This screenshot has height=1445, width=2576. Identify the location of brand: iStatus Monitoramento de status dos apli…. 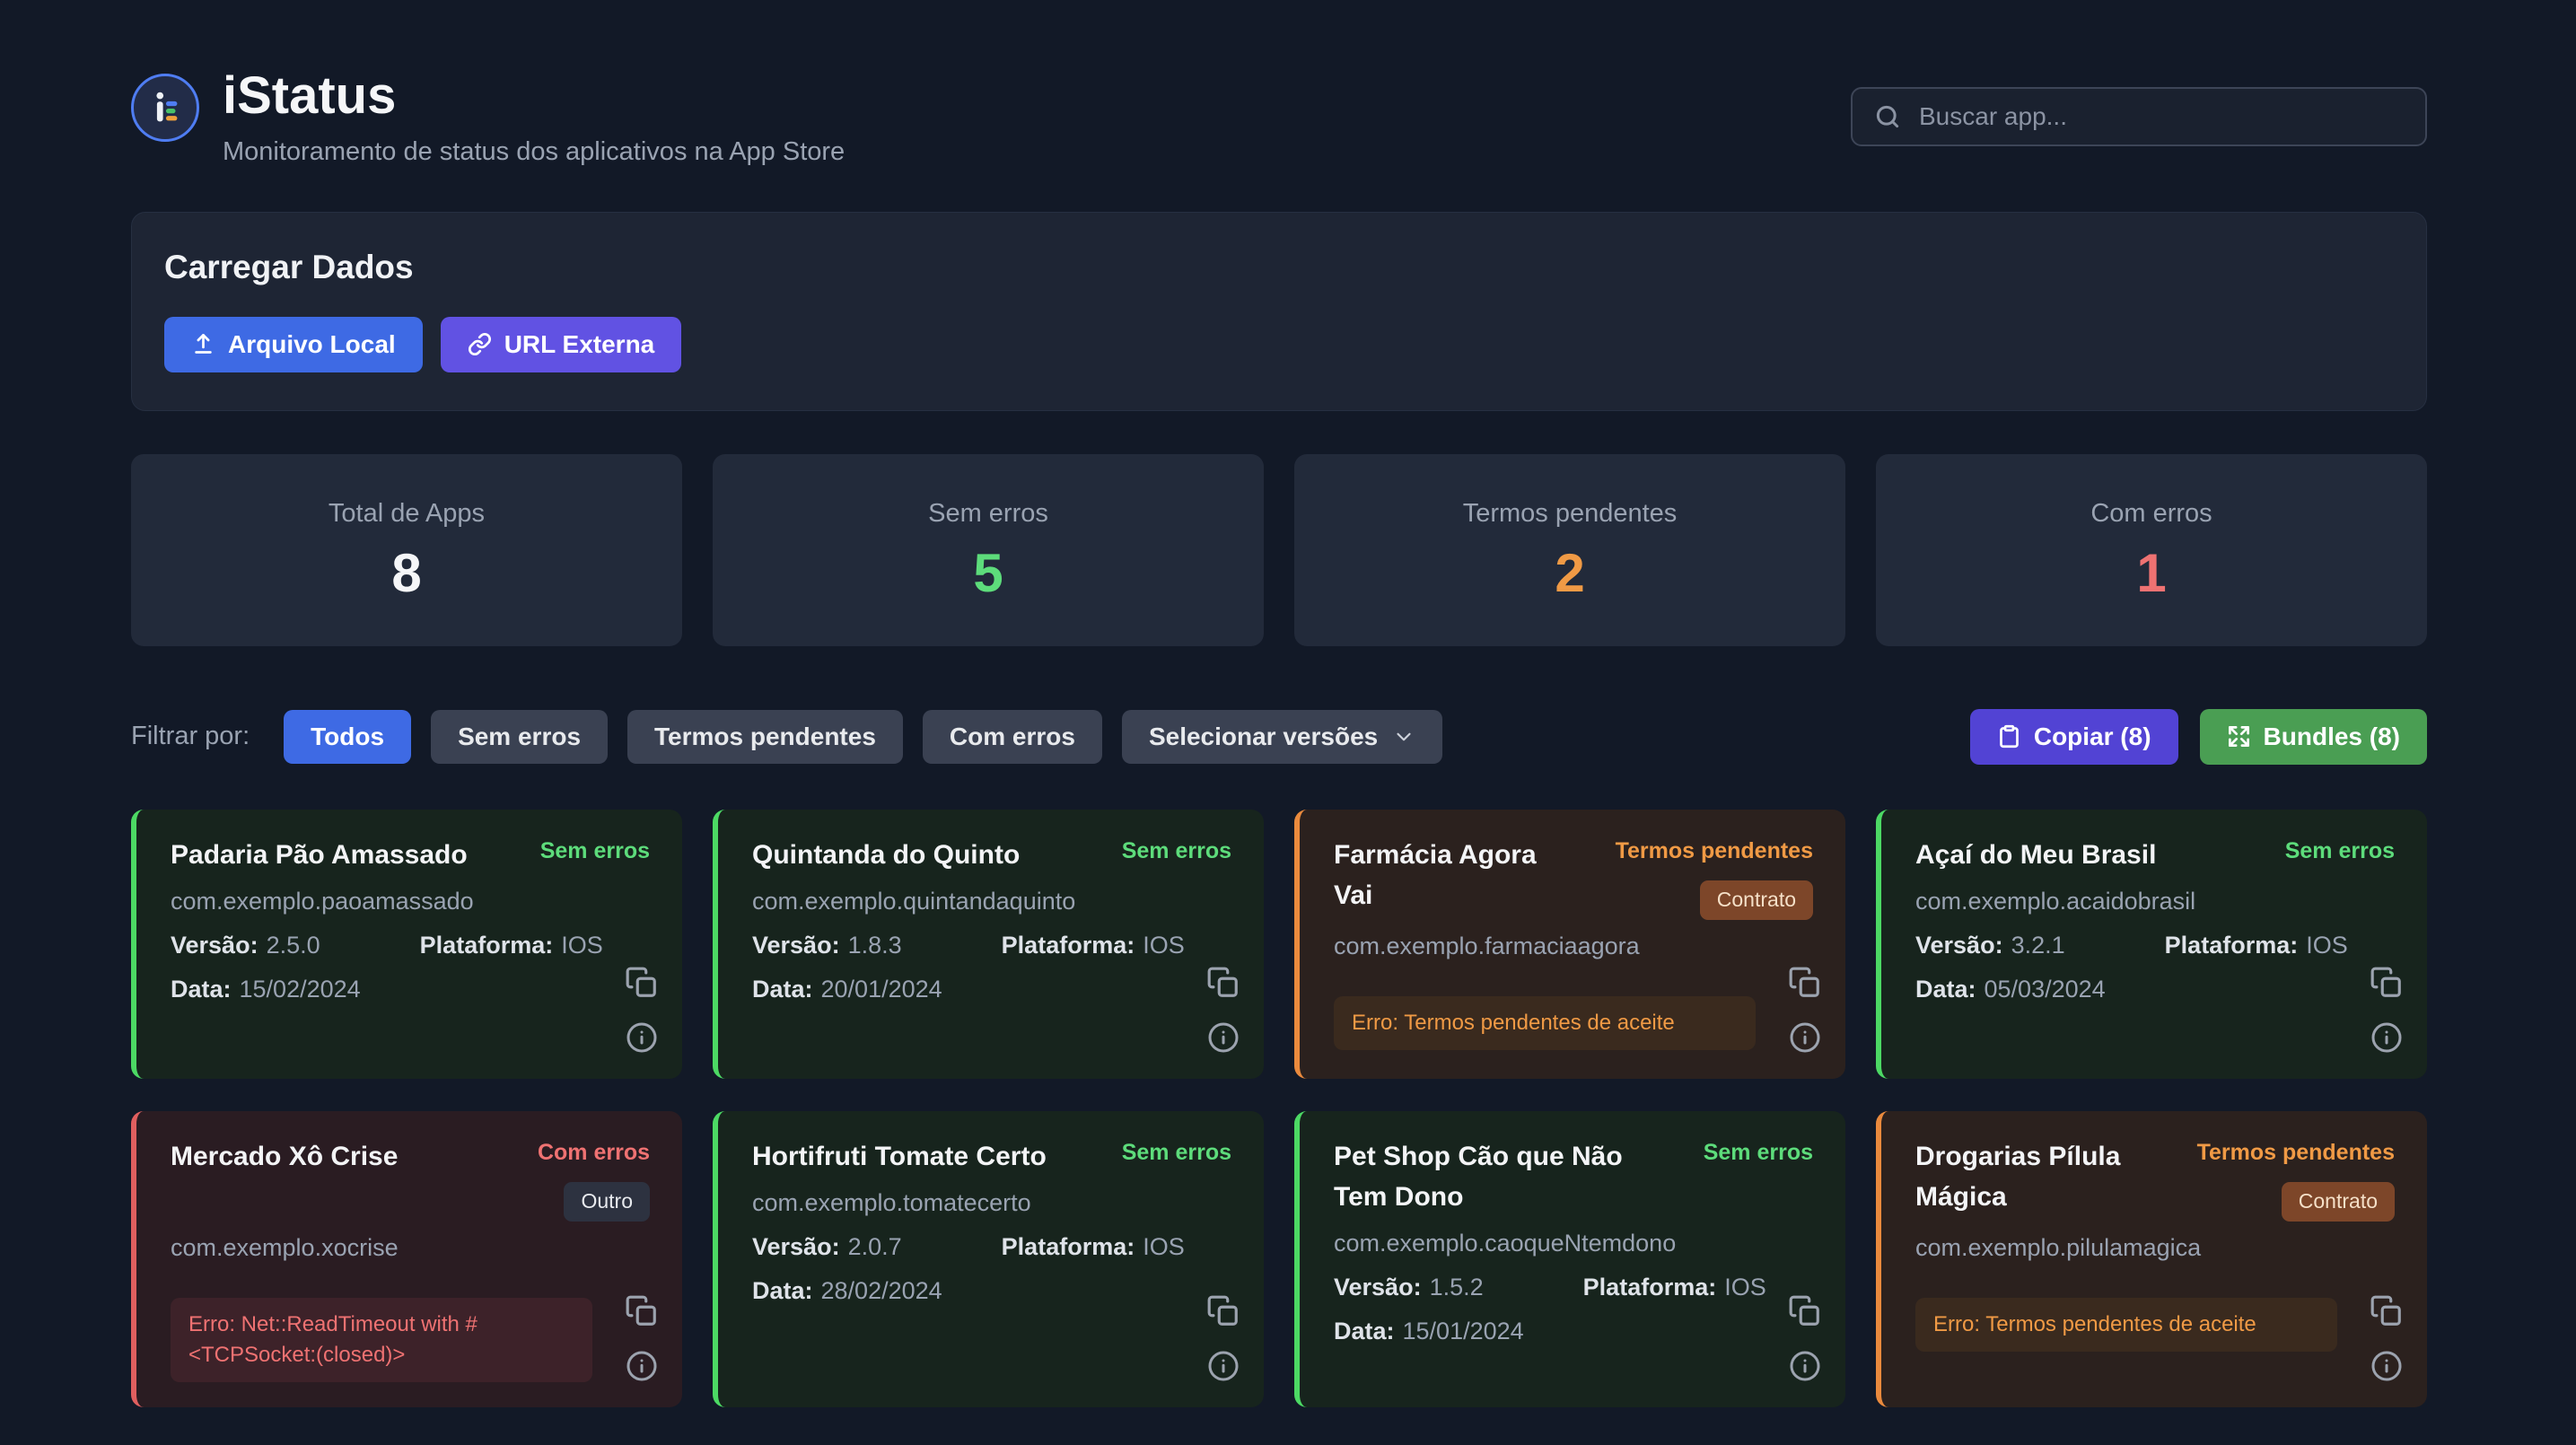
(488, 116).